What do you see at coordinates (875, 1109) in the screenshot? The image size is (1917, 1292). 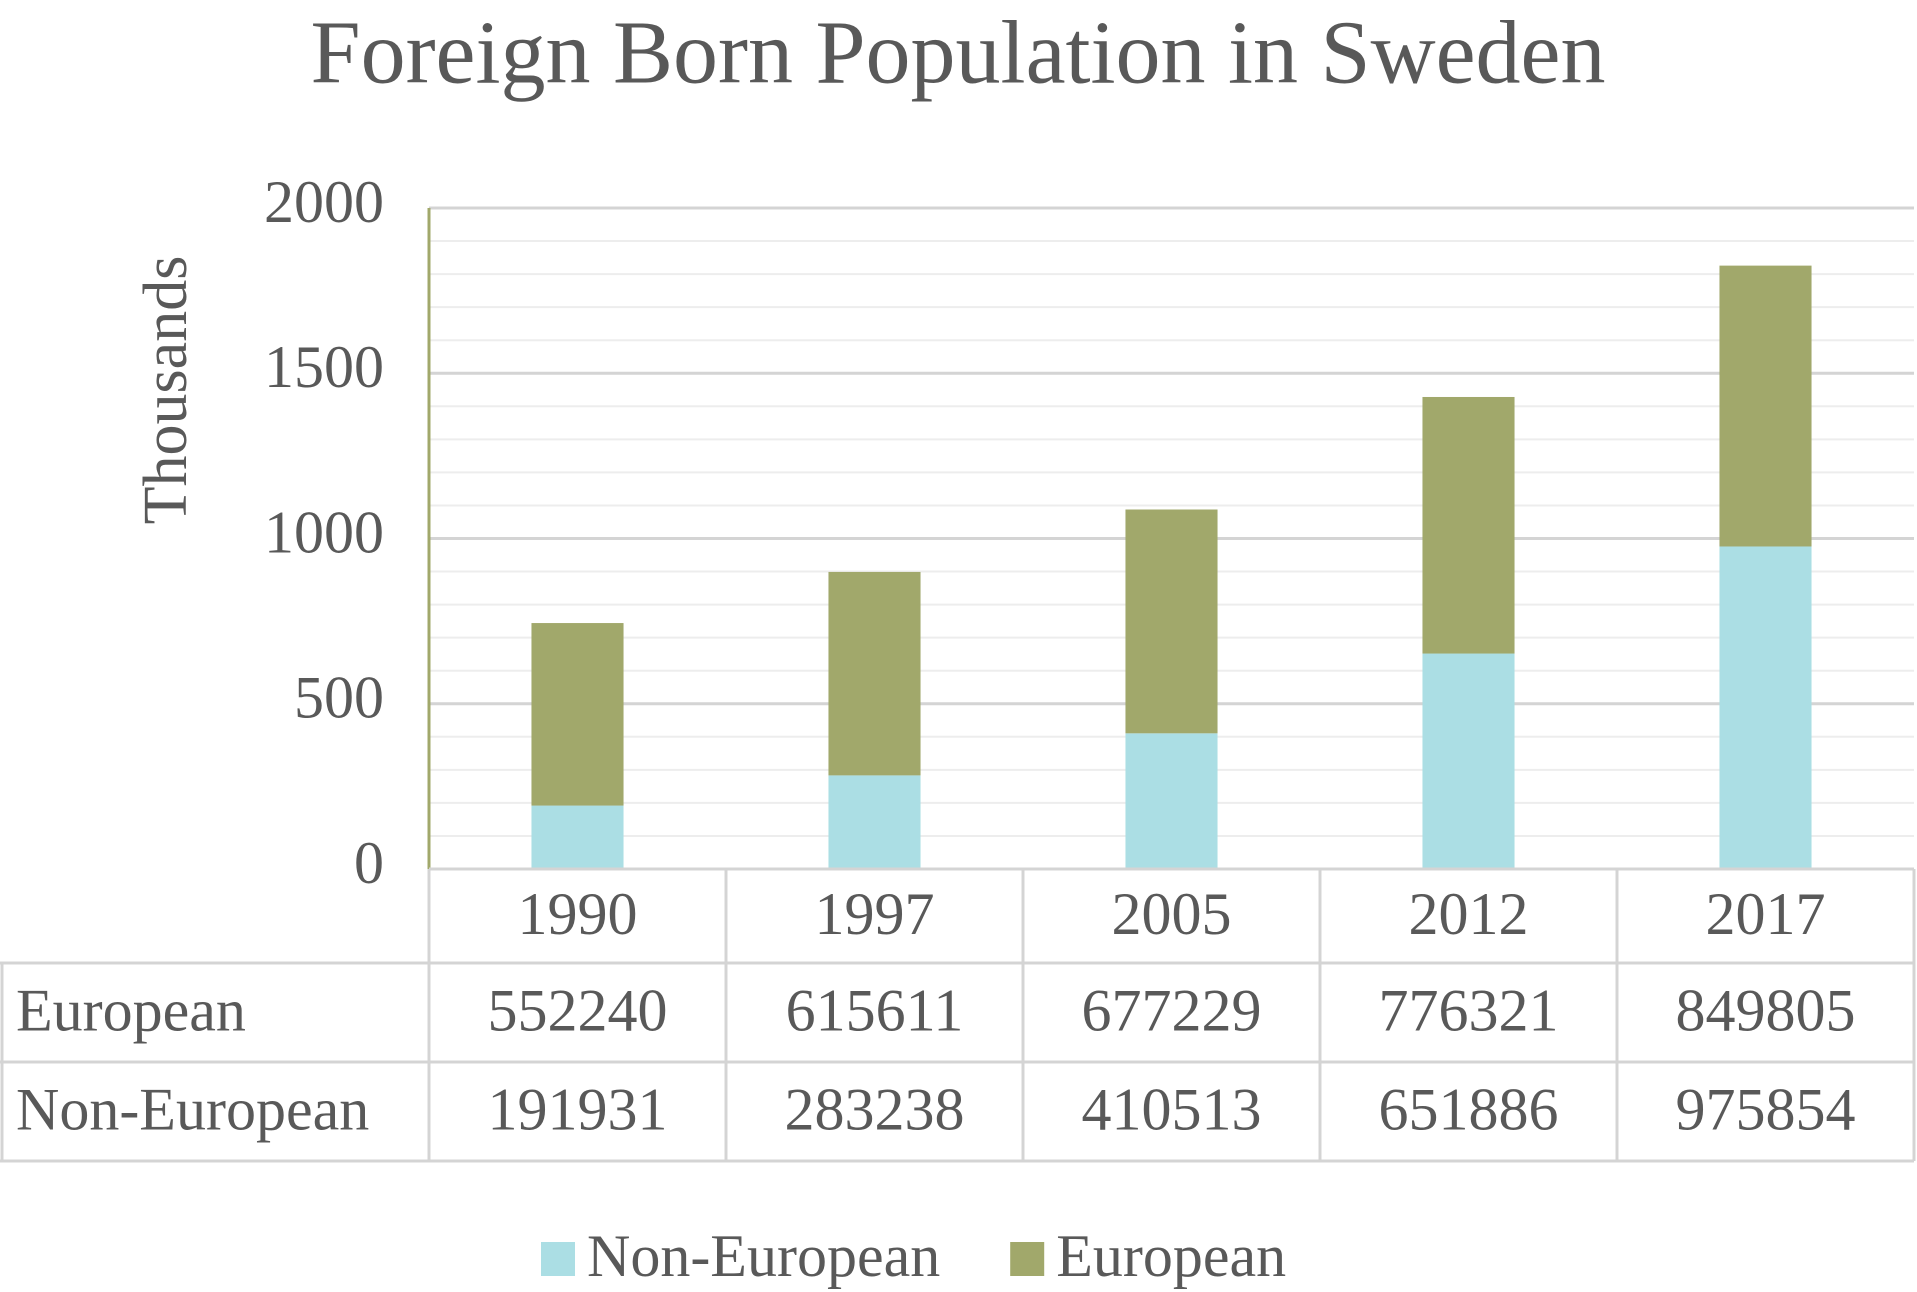 I see `table-cell: 283238` at bounding box center [875, 1109].